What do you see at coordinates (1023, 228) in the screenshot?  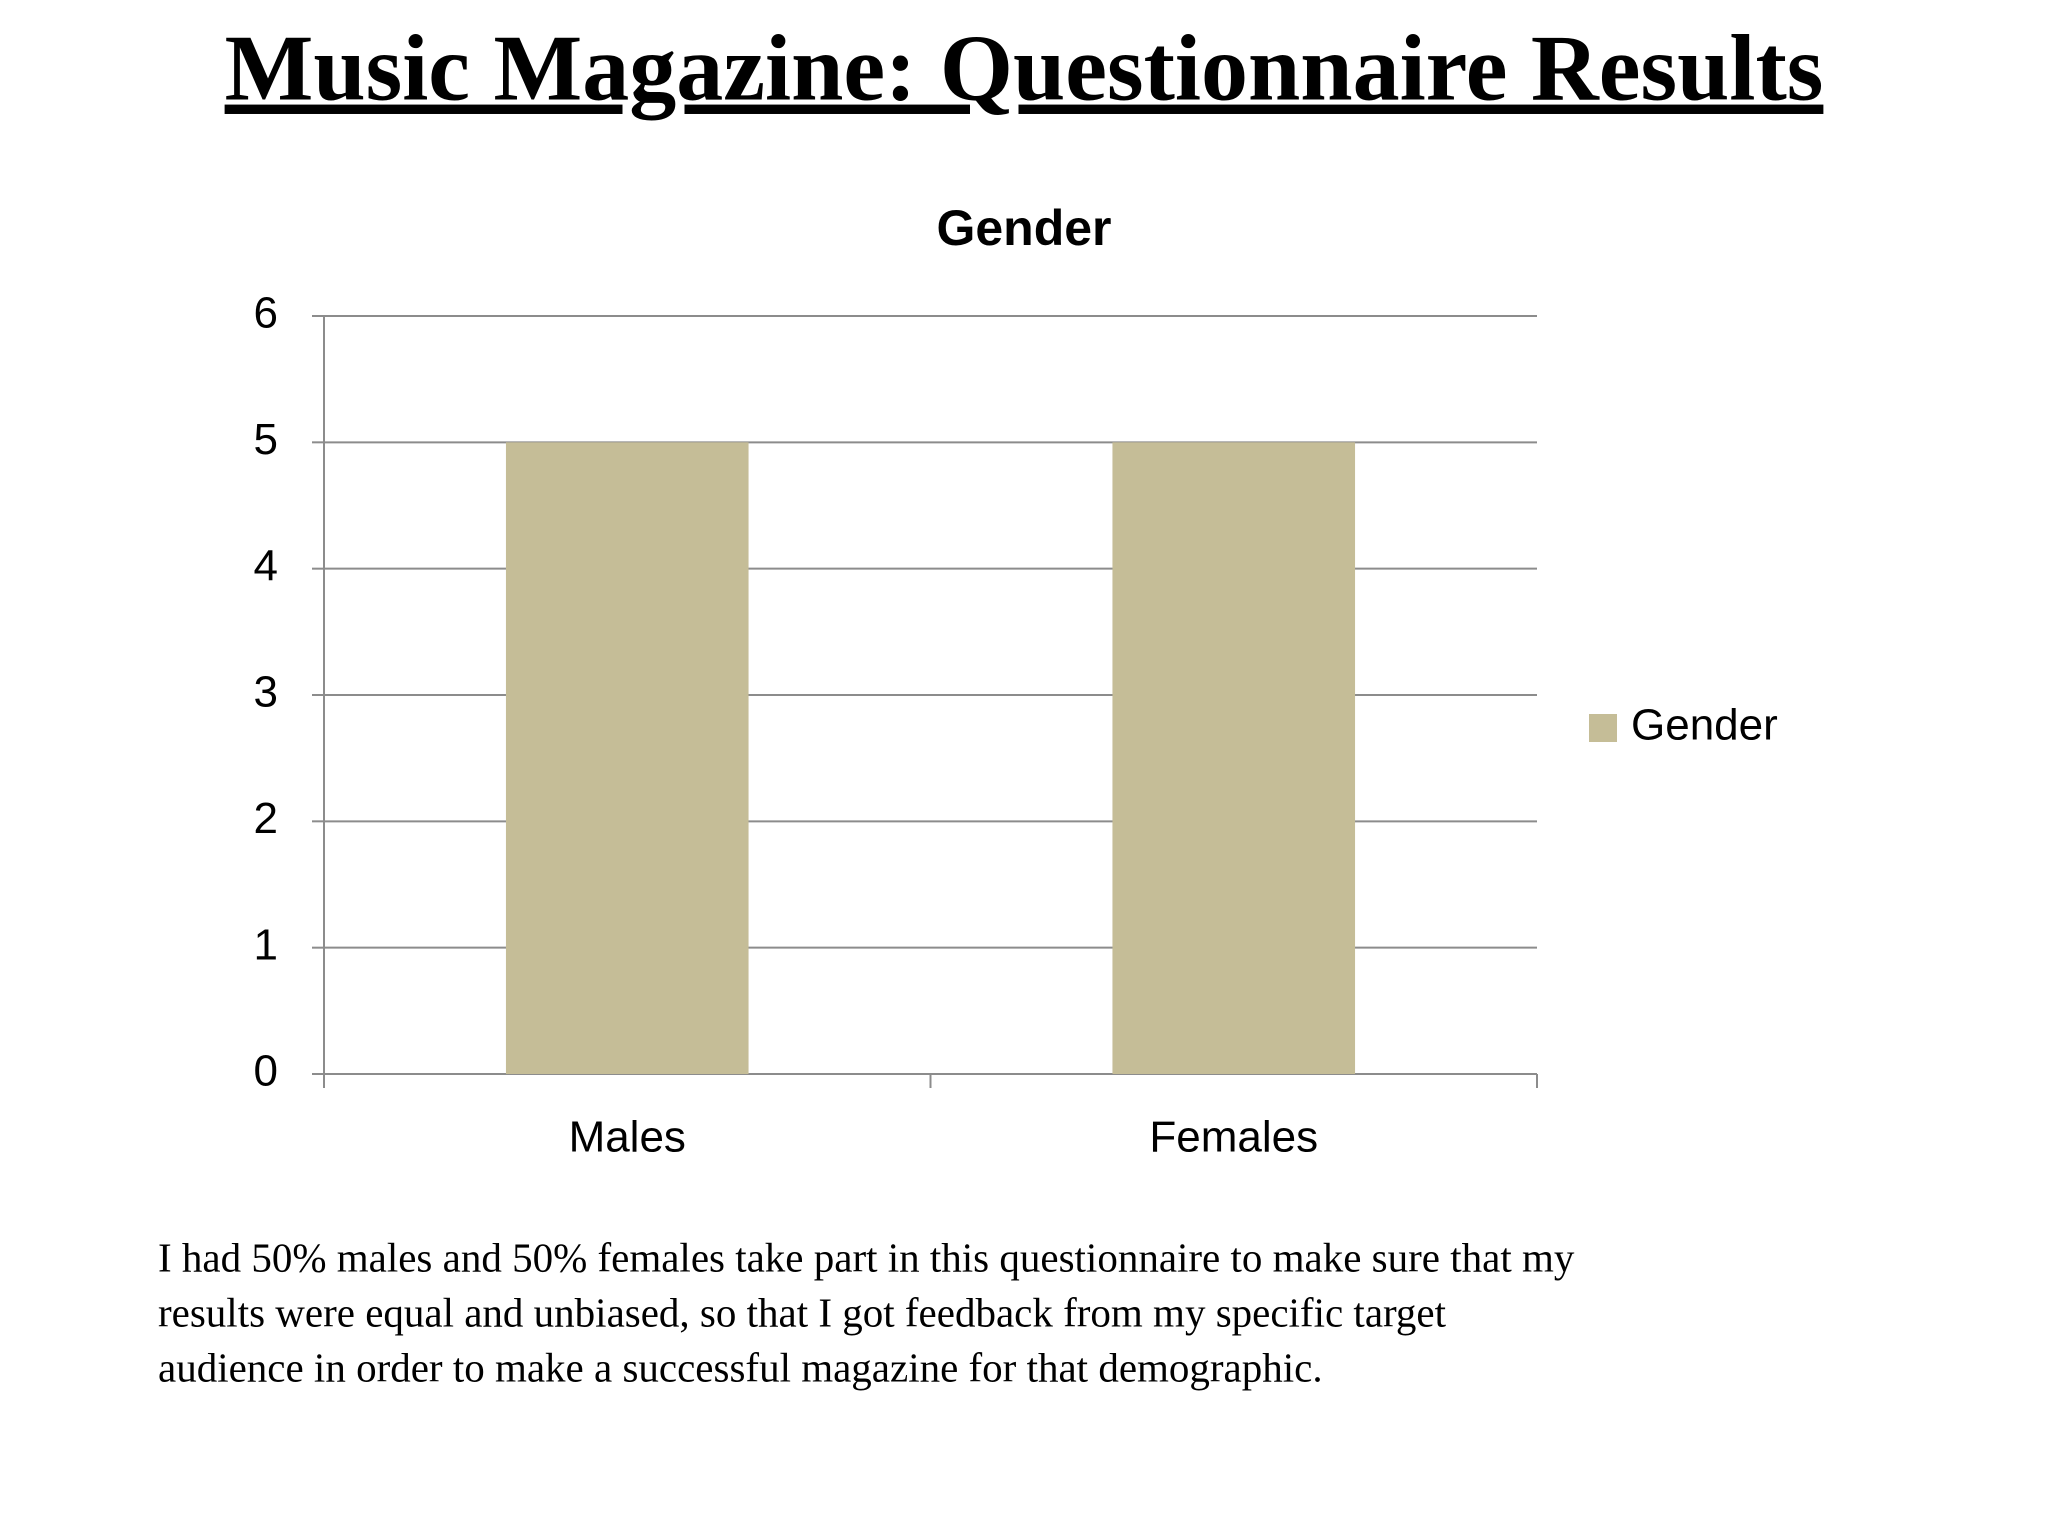 I see `chart-title: Gender` at bounding box center [1023, 228].